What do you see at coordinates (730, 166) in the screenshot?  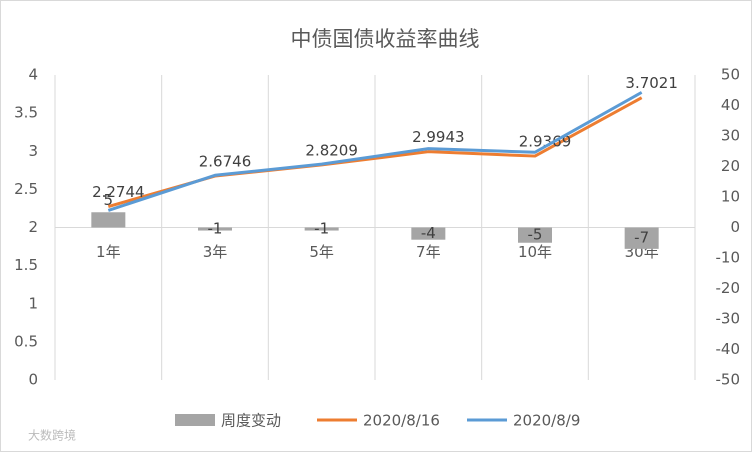 I see `y2-tick-label: 20` at bounding box center [730, 166].